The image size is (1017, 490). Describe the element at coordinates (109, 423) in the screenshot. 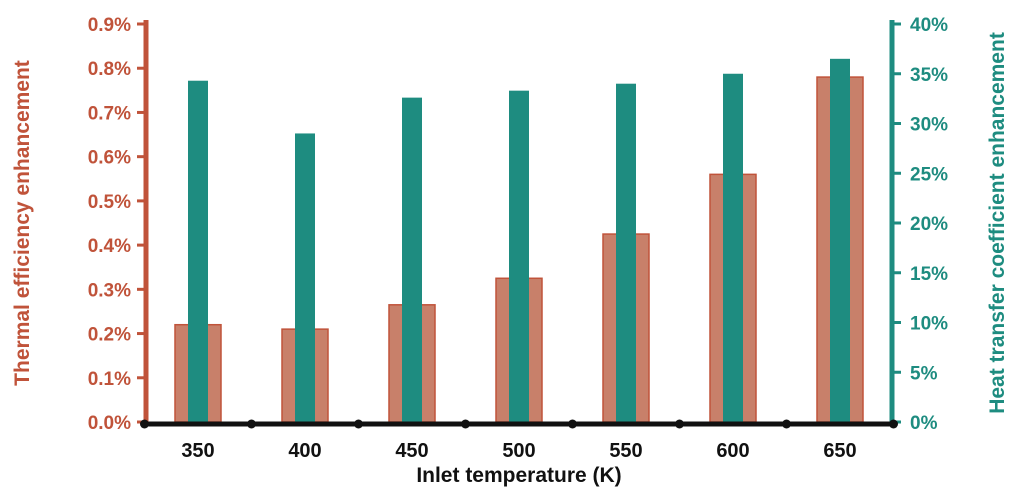

I see `left-tick-label: 0.0%` at that location.